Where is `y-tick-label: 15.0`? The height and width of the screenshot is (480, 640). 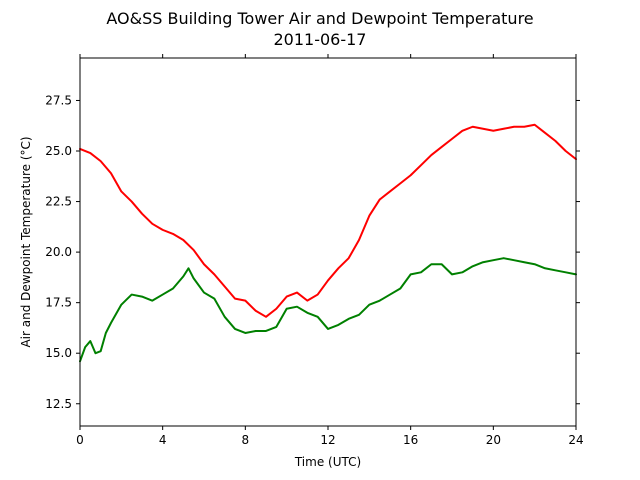 y-tick-label: 15.0 is located at coordinates (58, 353).